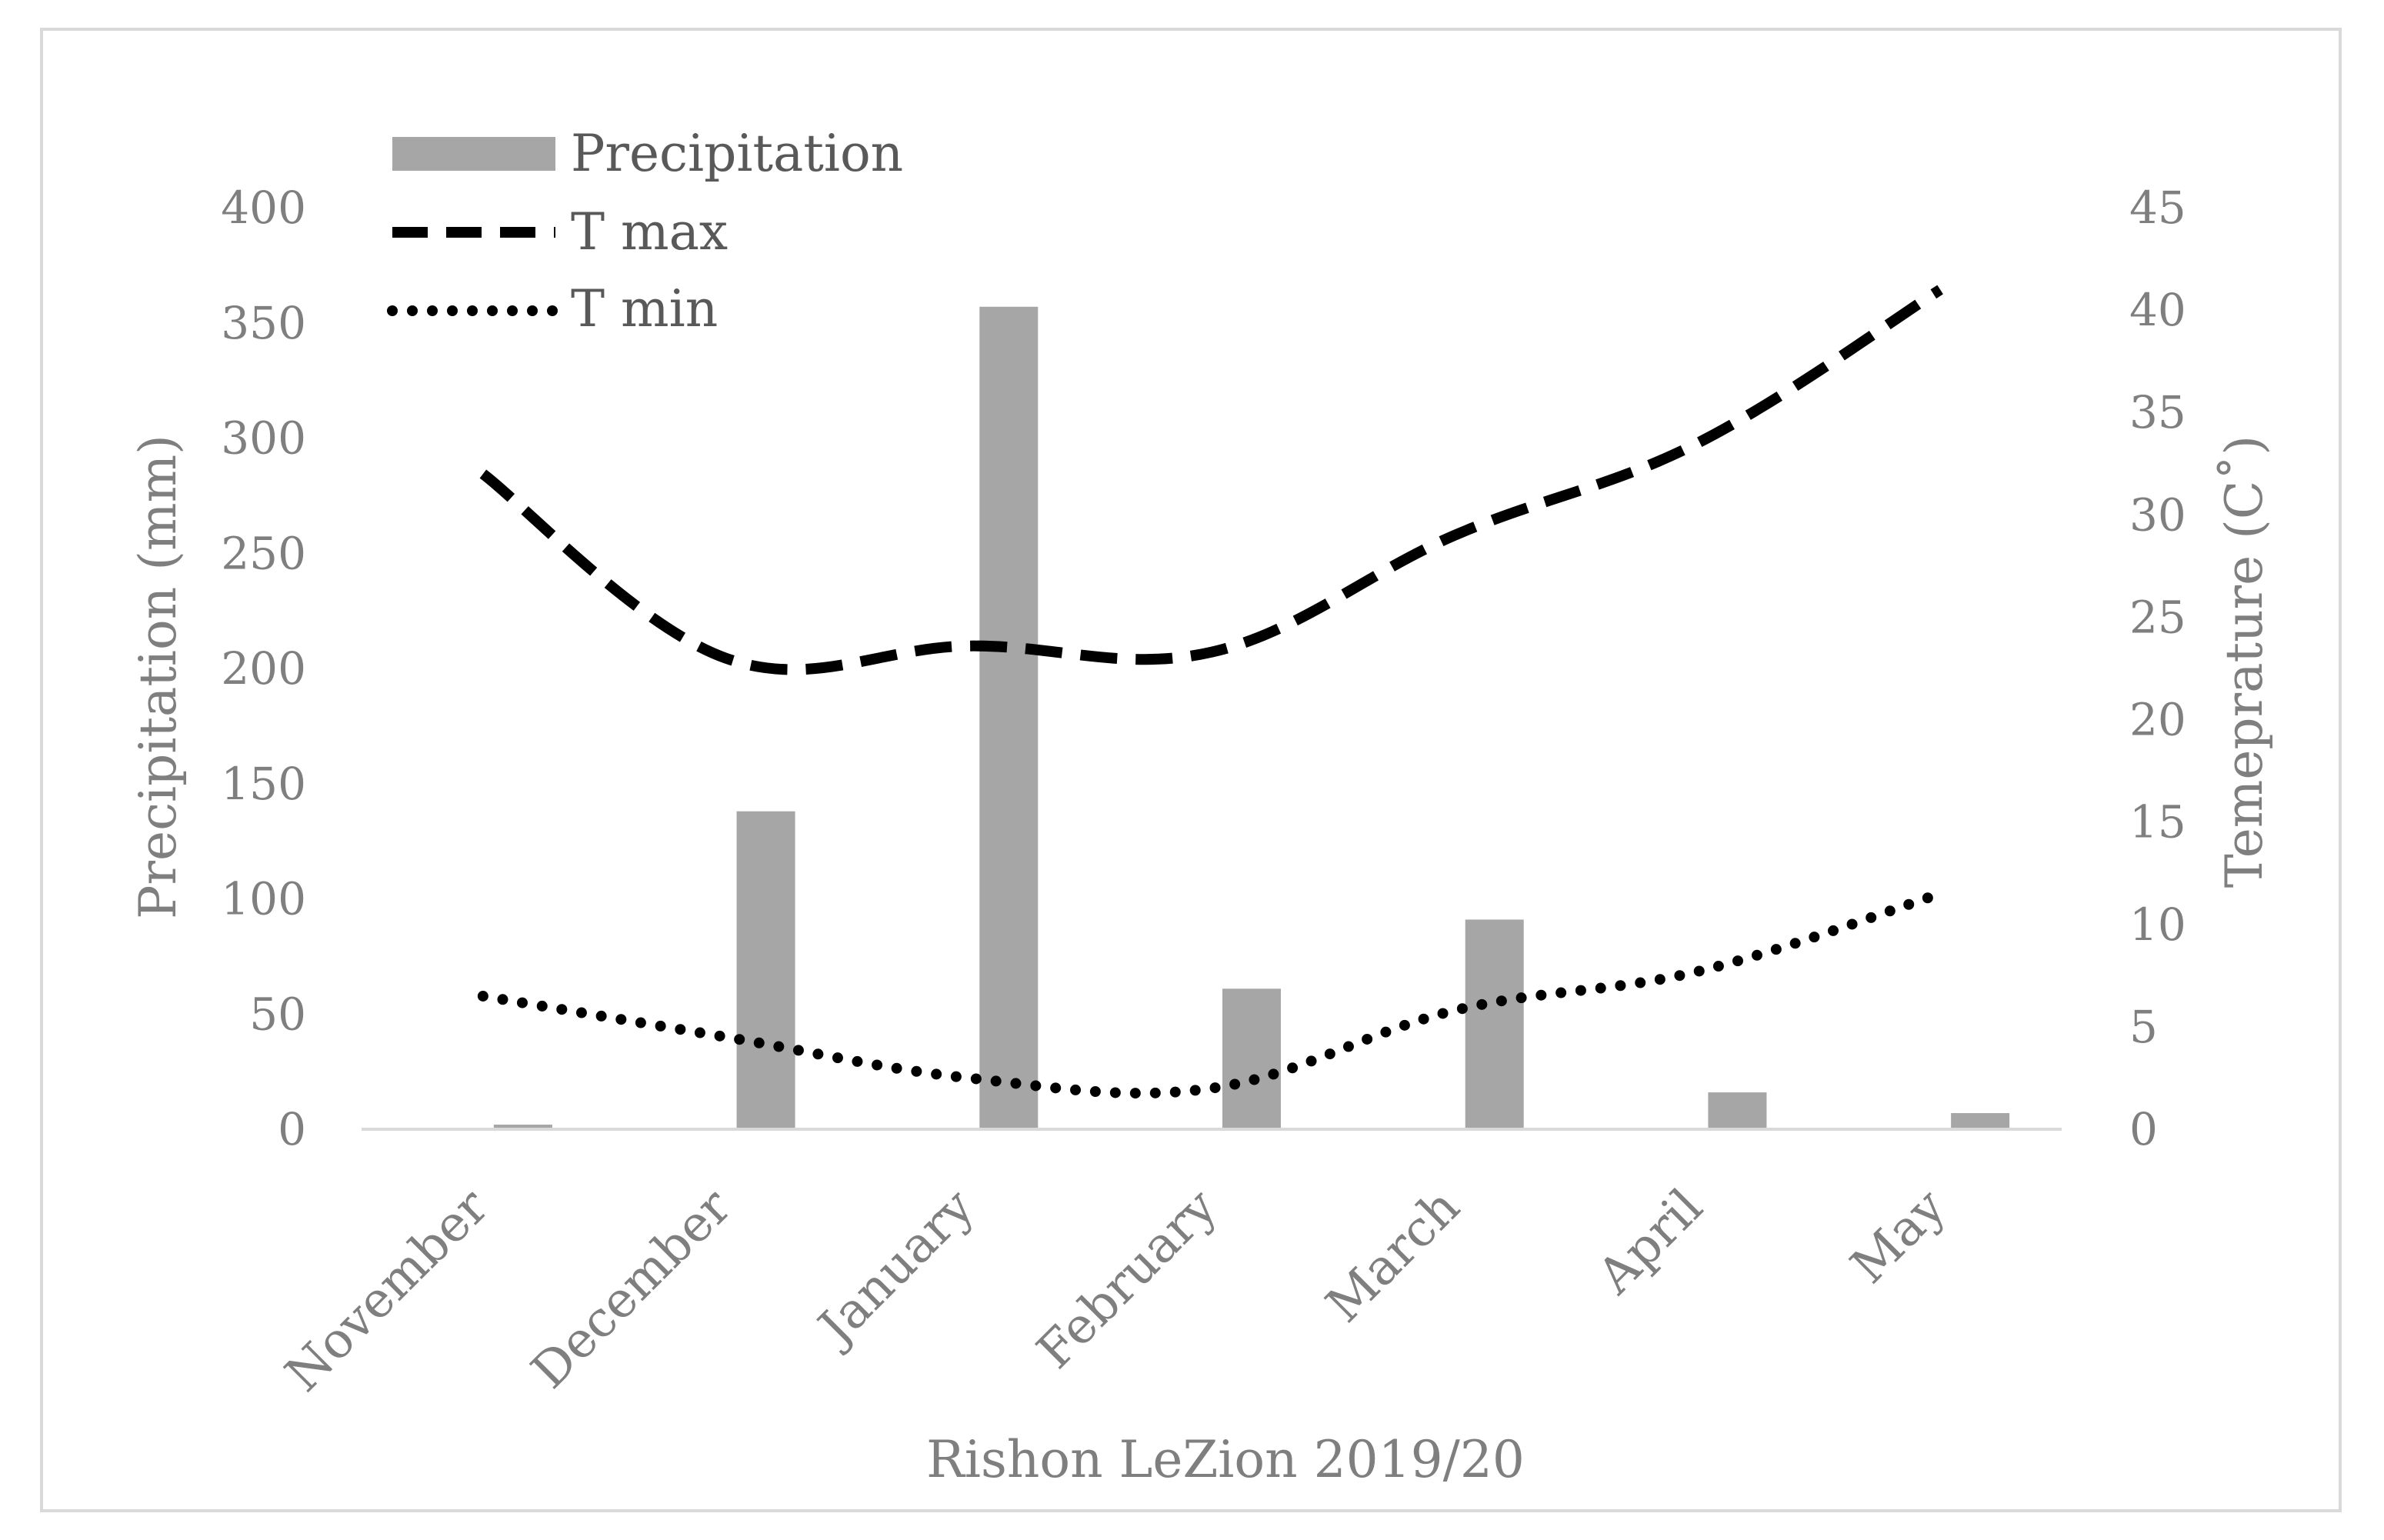 The width and height of the screenshot is (2384, 1540). I want to click on legend-precipitation-label: Precipitation, so click(737, 154).